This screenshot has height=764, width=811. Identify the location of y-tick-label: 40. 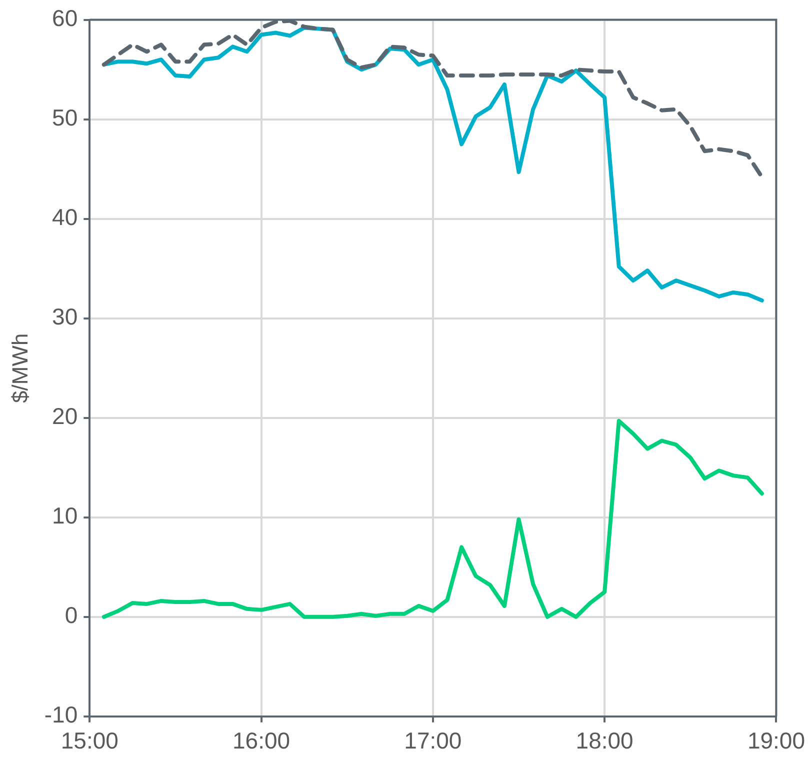
(65, 217).